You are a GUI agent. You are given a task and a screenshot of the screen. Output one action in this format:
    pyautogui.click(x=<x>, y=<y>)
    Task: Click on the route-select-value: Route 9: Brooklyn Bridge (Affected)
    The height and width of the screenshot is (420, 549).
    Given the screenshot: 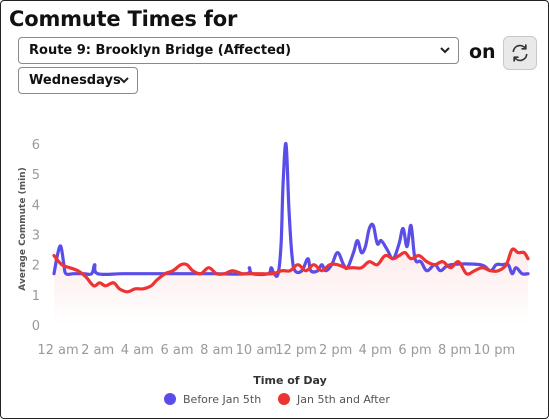 What is the action you would take?
    pyautogui.click(x=160, y=50)
    